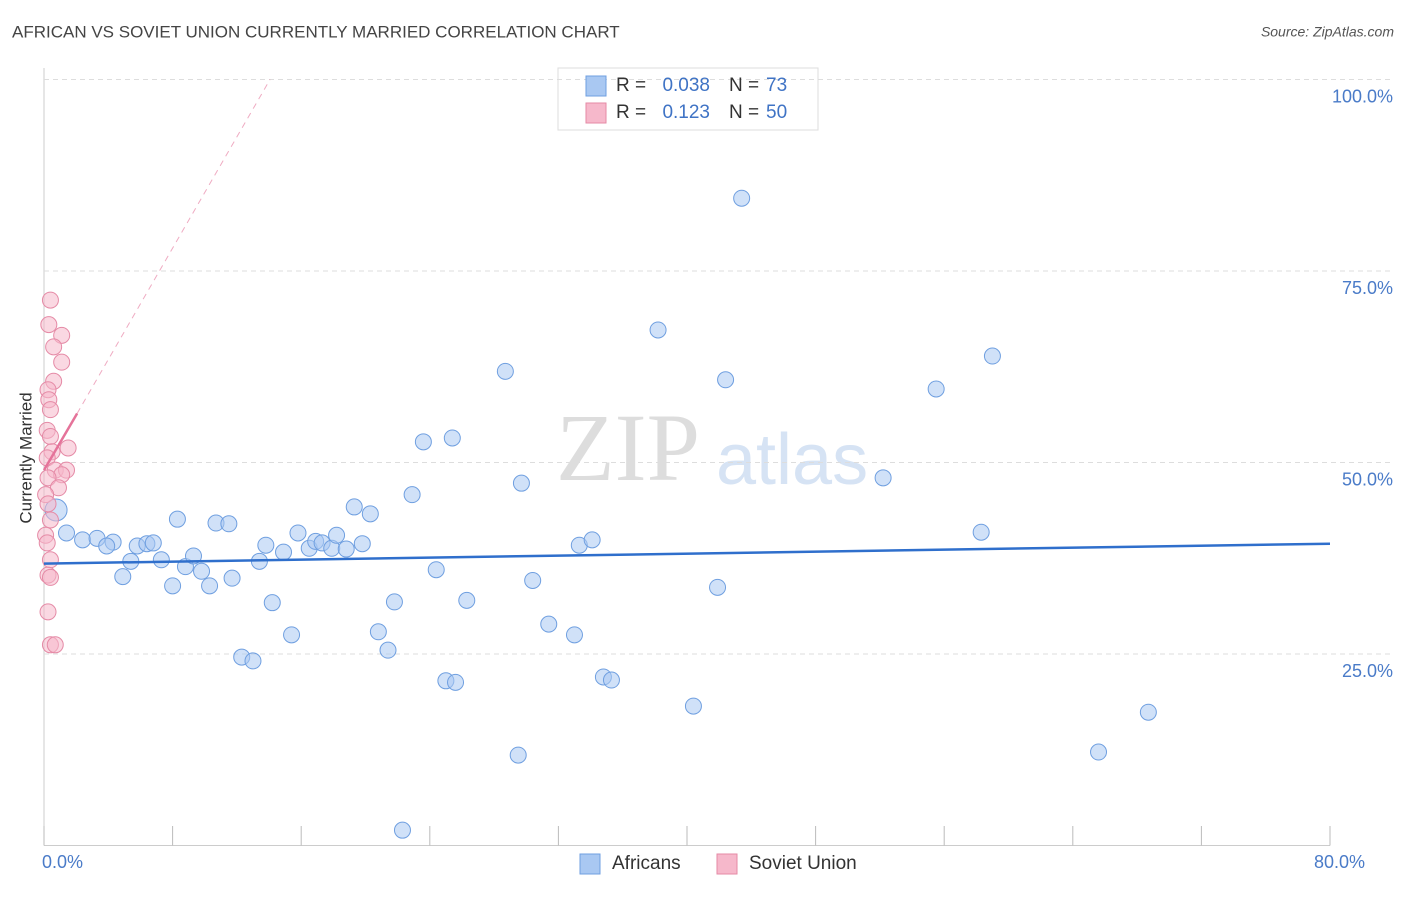  I want to click on y-tick-label: 75.0%, so click(1367, 288).